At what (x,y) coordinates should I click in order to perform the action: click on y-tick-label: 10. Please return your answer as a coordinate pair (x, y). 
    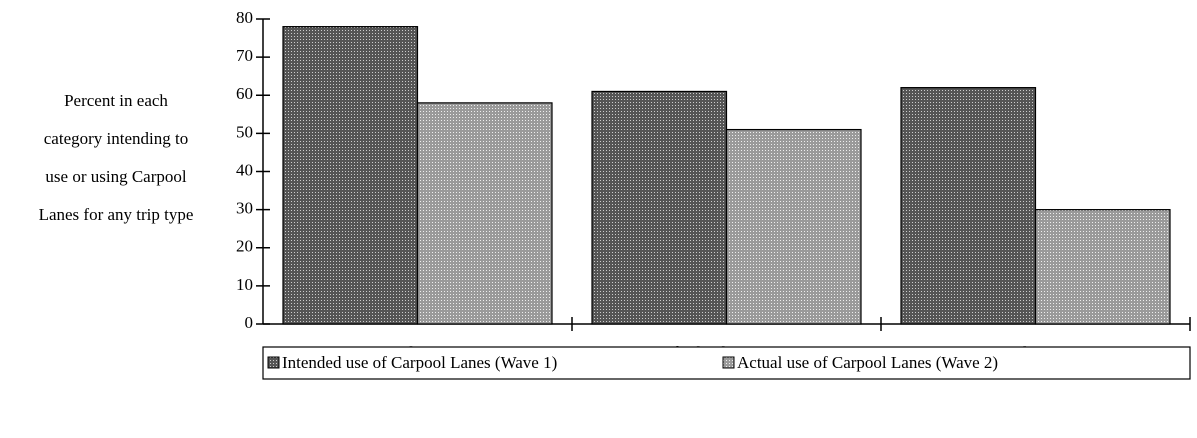
    Looking at the image, I should click on (244, 284).